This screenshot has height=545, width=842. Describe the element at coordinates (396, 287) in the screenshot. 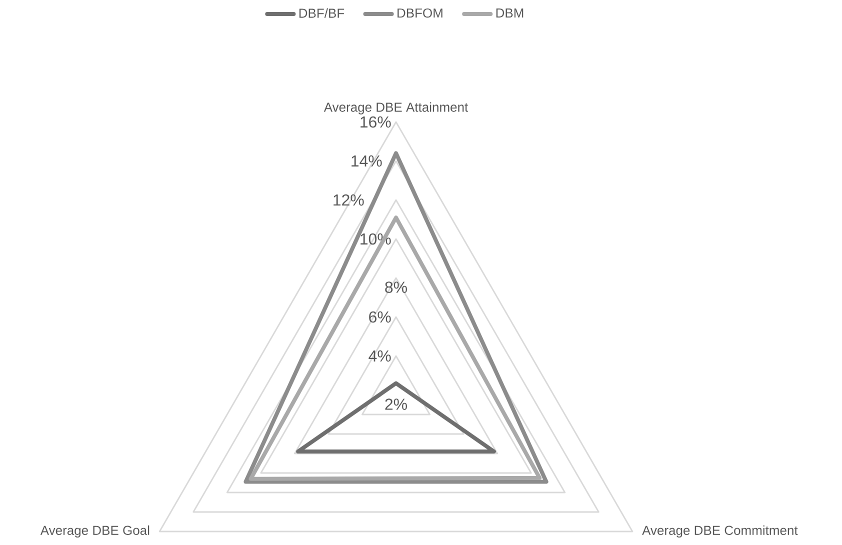

I see `y-tick-label: 8%` at that location.